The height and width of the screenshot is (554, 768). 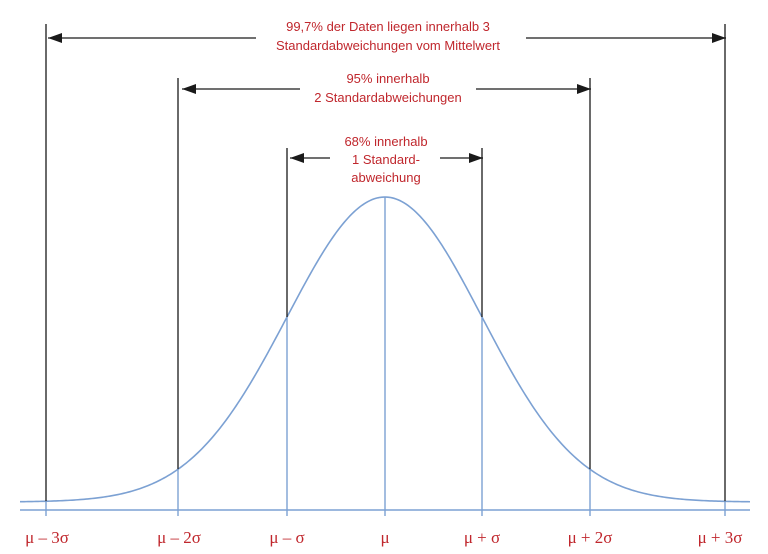 I want to click on tick-label-plus-1: μ + σ, so click(x=482, y=537).